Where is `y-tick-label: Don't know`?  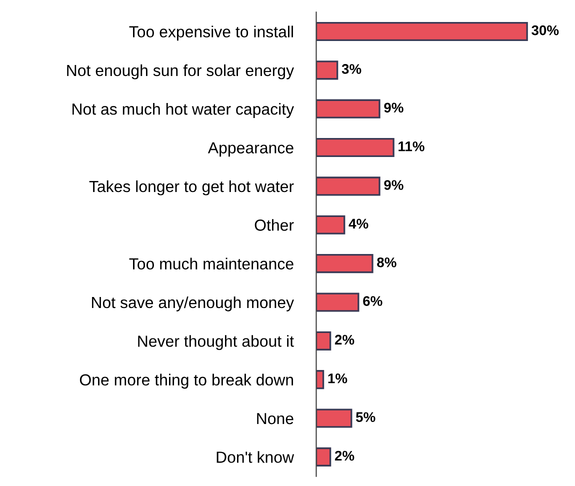 y-tick-label: Don't know is located at coordinates (255, 457).